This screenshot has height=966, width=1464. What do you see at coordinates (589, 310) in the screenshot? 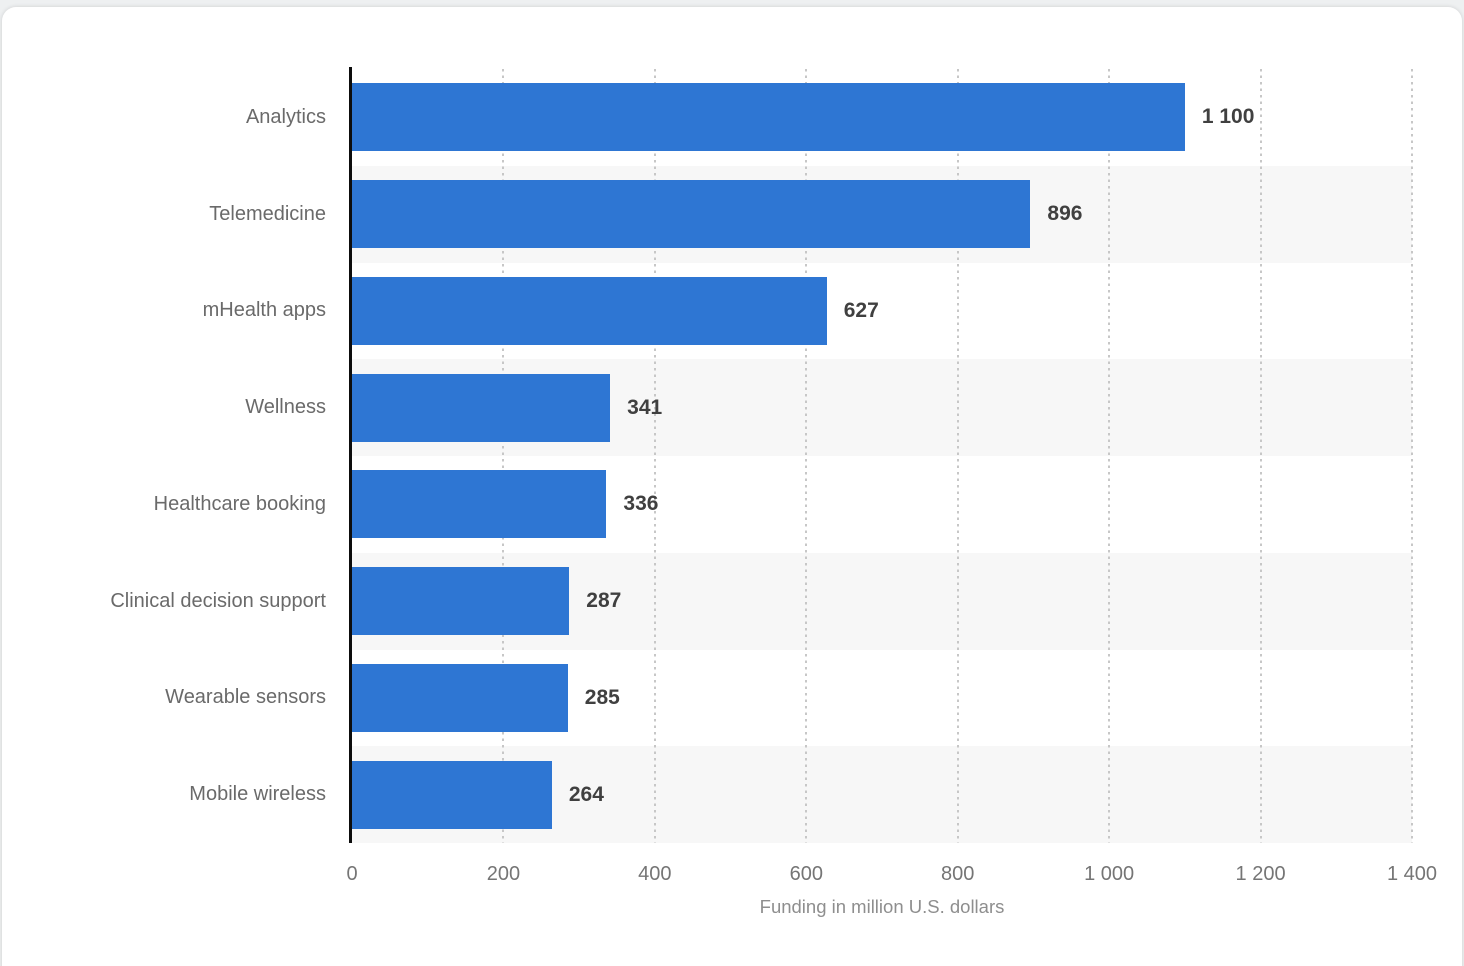
I see `bar-mhealth-apps` at bounding box center [589, 310].